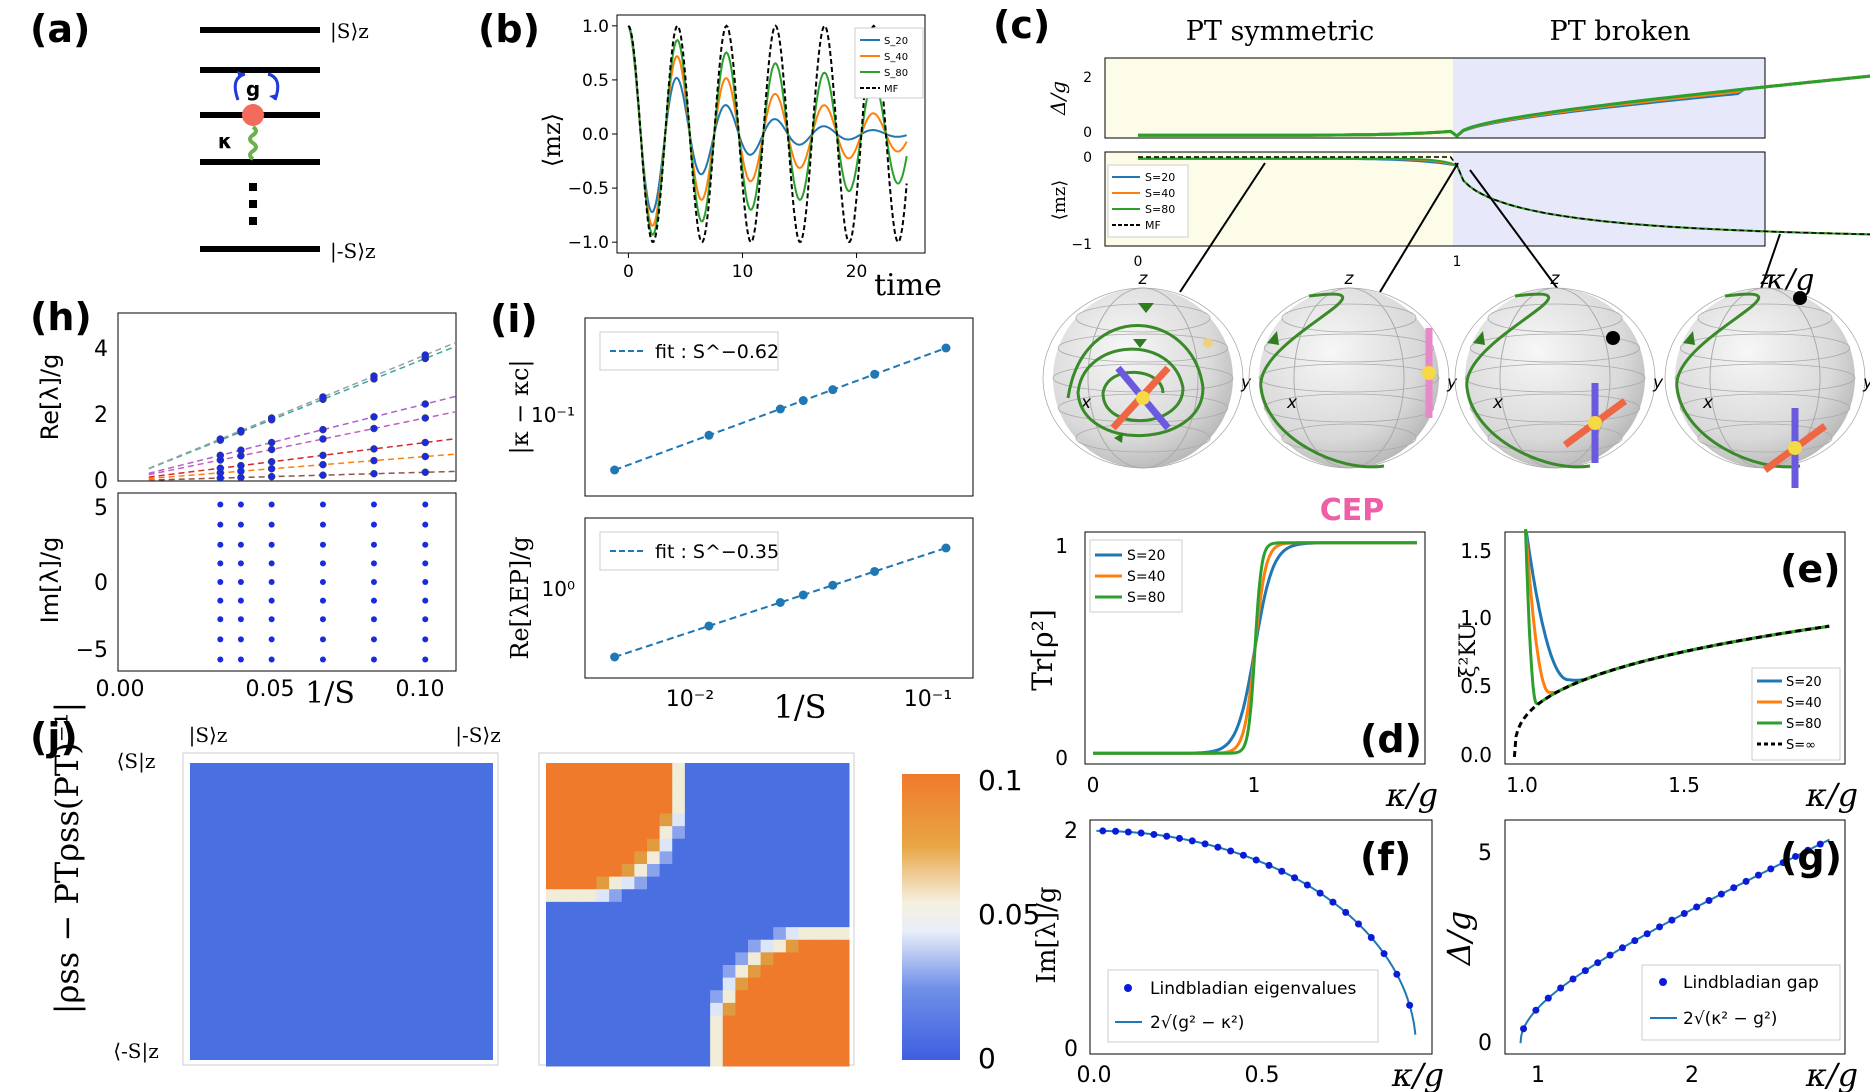 The height and width of the screenshot is (1092, 1870). What do you see at coordinates (514, 319) in the screenshot?
I see `label-i: (i)` at bounding box center [514, 319].